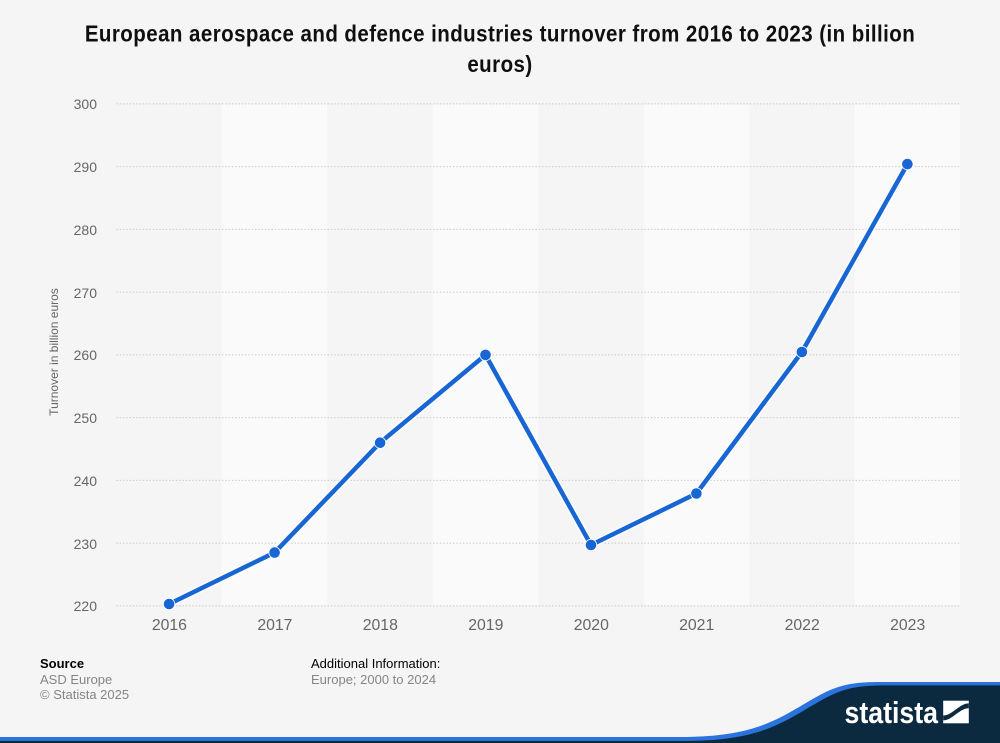  Describe the element at coordinates (892, 713) in the screenshot. I see `svg-text: statista` at that location.